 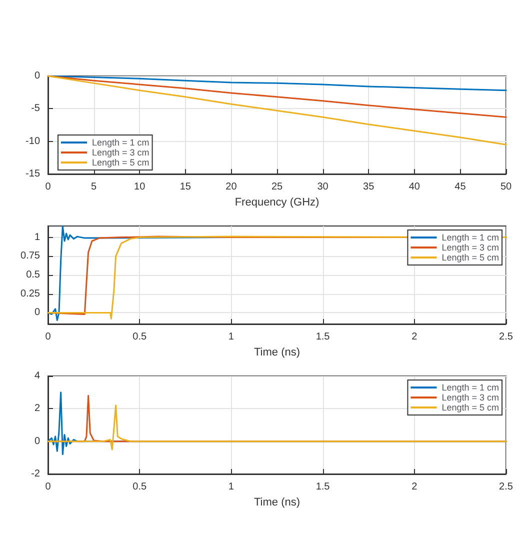 I want to click on x-tick-label: 15, so click(x=186, y=187).